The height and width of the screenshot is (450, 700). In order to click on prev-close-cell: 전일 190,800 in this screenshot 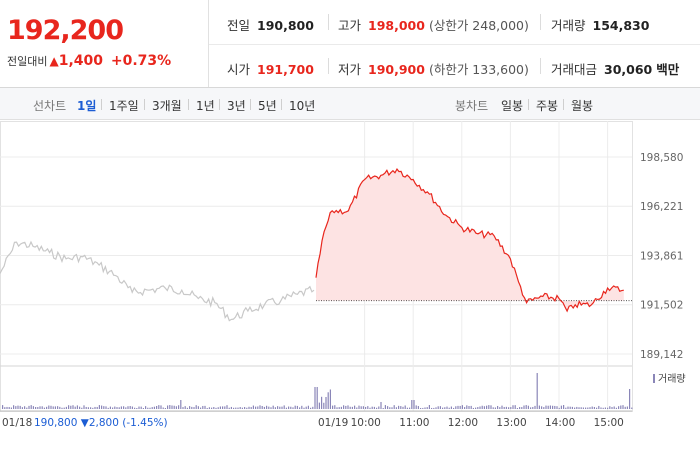, I will do `click(270, 24)`.